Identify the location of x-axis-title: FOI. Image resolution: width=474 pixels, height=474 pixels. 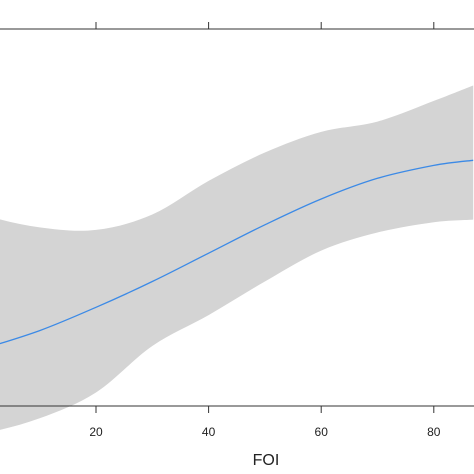
(266, 460).